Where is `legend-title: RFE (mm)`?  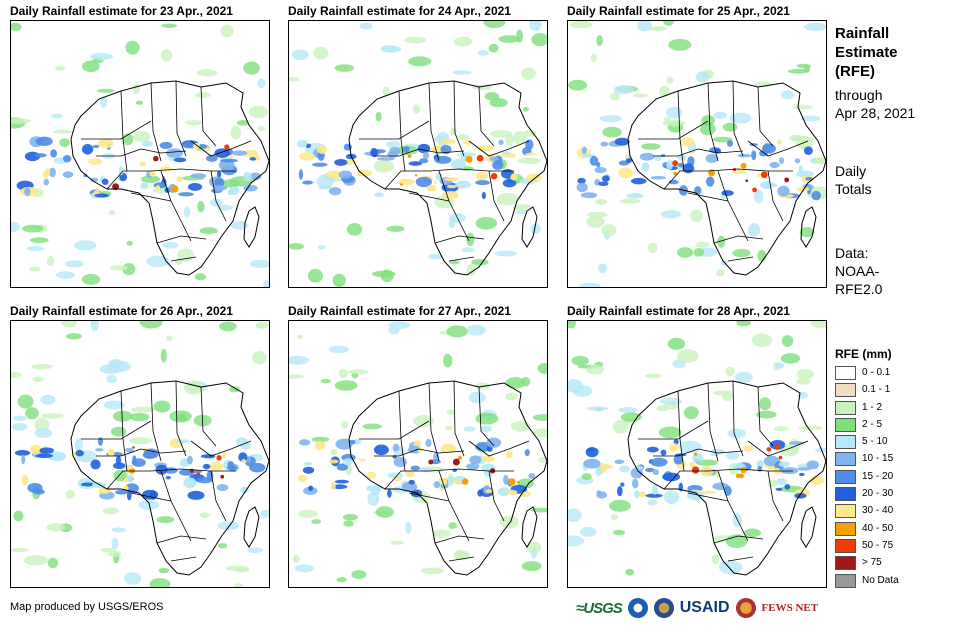
legend-title: RFE (mm) is located at coordinates (863, 354).